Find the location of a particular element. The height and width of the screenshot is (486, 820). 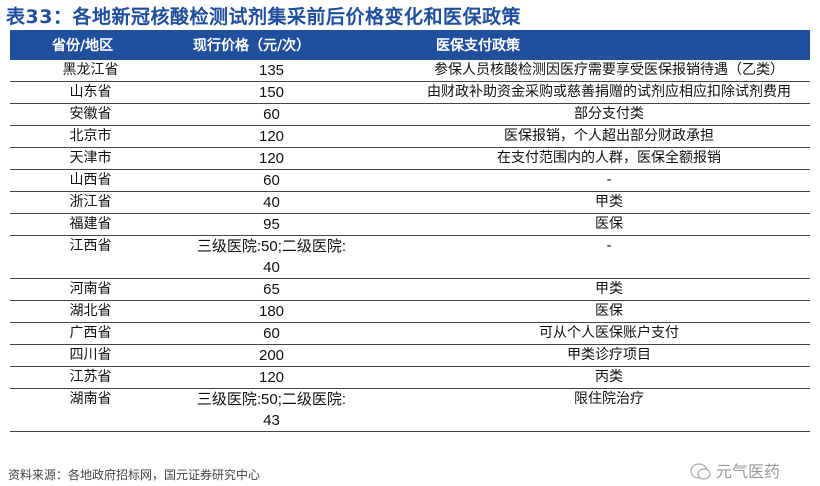

cell-province: 浙江省 is located at coordinates (90, 202).